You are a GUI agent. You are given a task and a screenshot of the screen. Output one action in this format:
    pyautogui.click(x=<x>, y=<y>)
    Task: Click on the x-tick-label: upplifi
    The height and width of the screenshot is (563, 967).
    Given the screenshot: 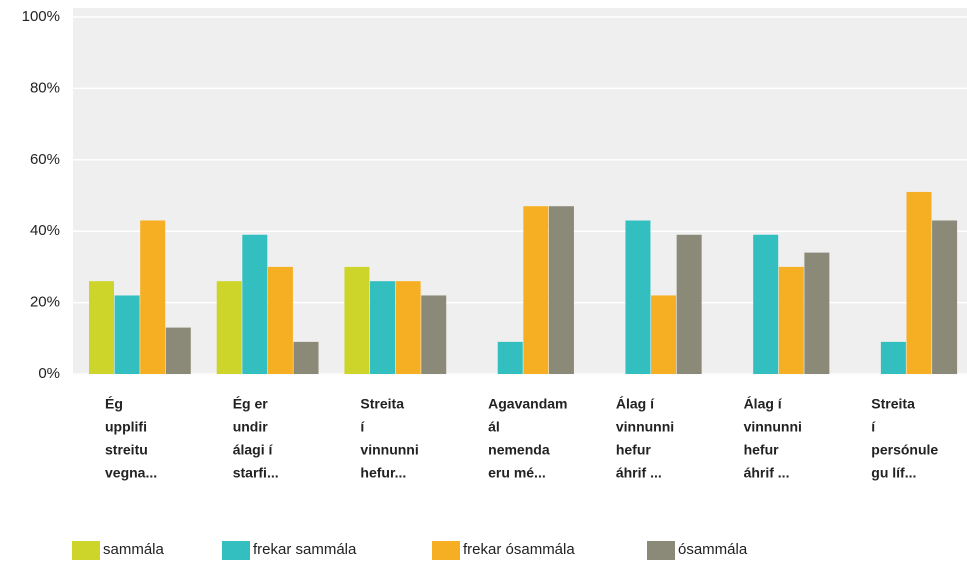 What is the action you would take?
    pyautogui.click(x=126, y=427)
    